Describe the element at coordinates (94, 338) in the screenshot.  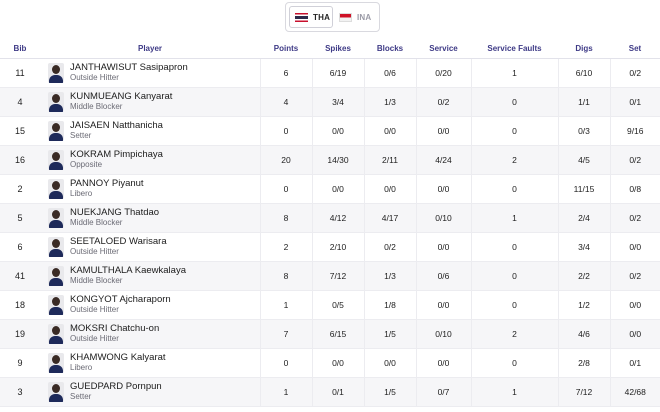
I see `player-position: Outside Hitter` at that location.